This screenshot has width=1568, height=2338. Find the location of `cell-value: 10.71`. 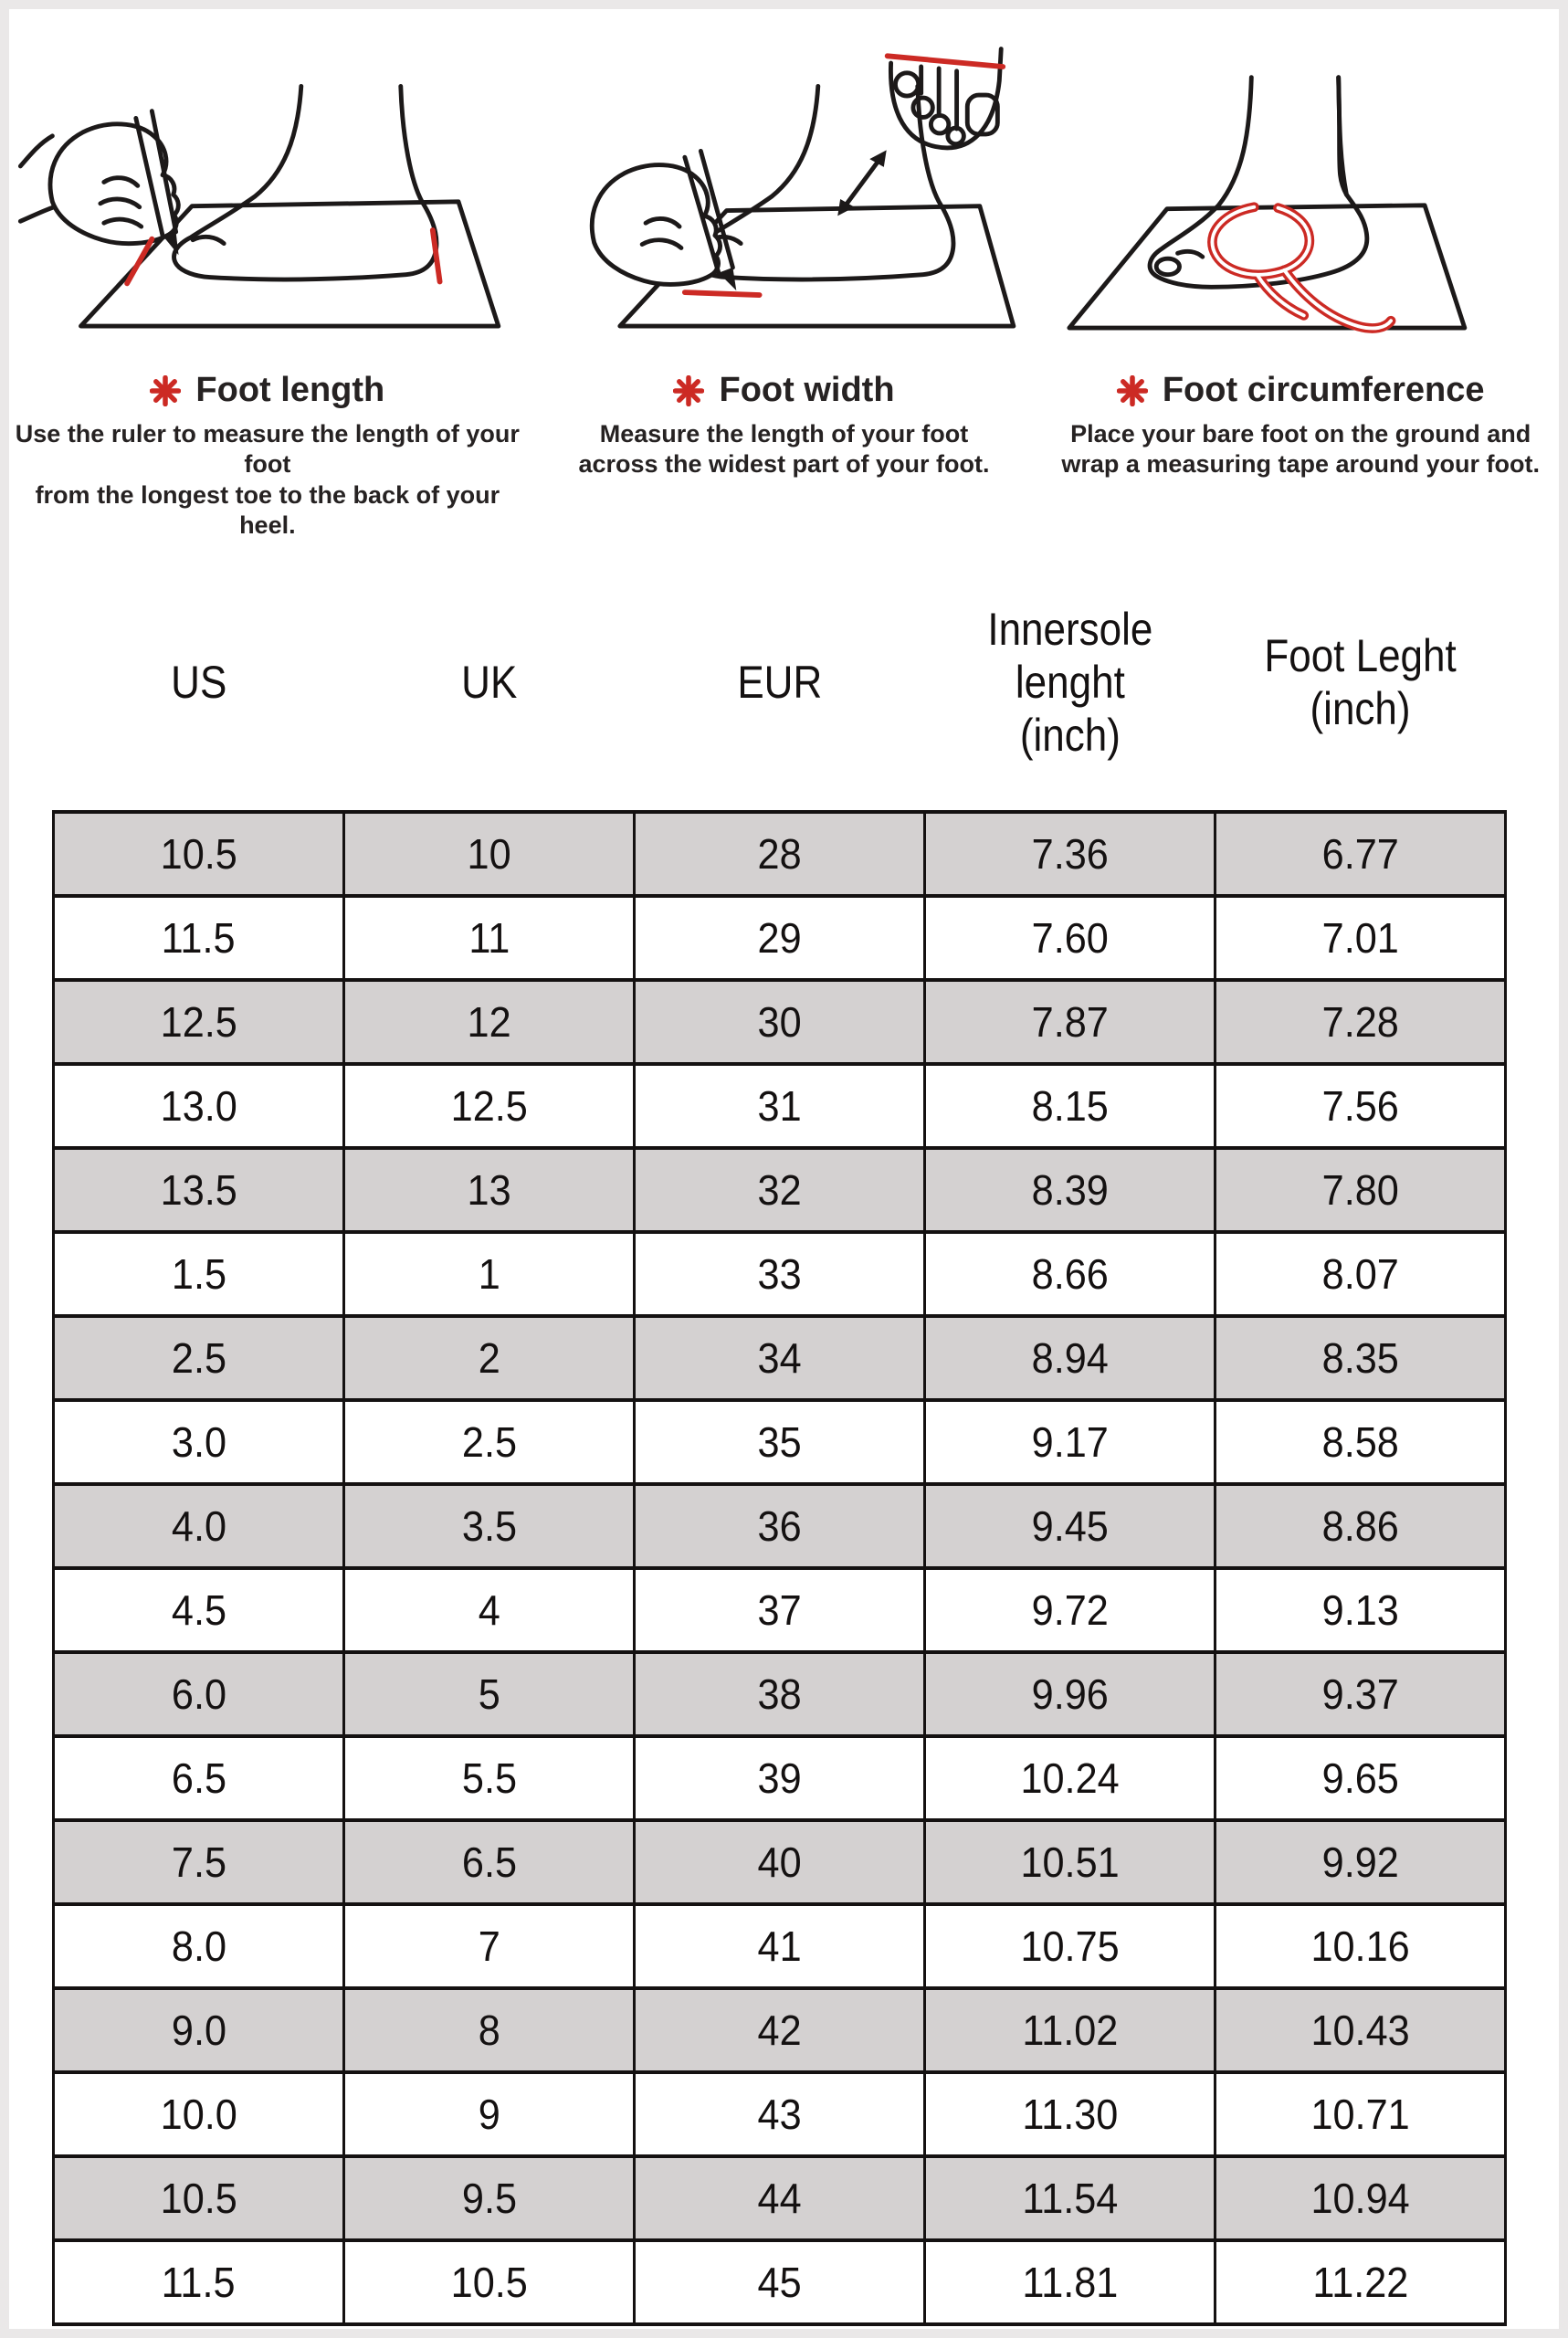

cell-value: 10.71 is located at coordinates (1360, 2114).